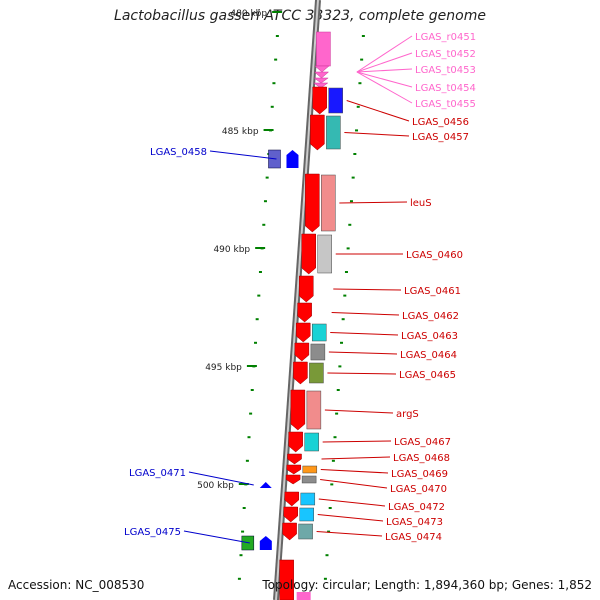 The height and width of the screenshot is (600, 600). What do you see at coordinates (421, 458) in the screenshot?
I see `feature-label-LGAS_0468: LGAS_0468` at bounding box center [421, 458].